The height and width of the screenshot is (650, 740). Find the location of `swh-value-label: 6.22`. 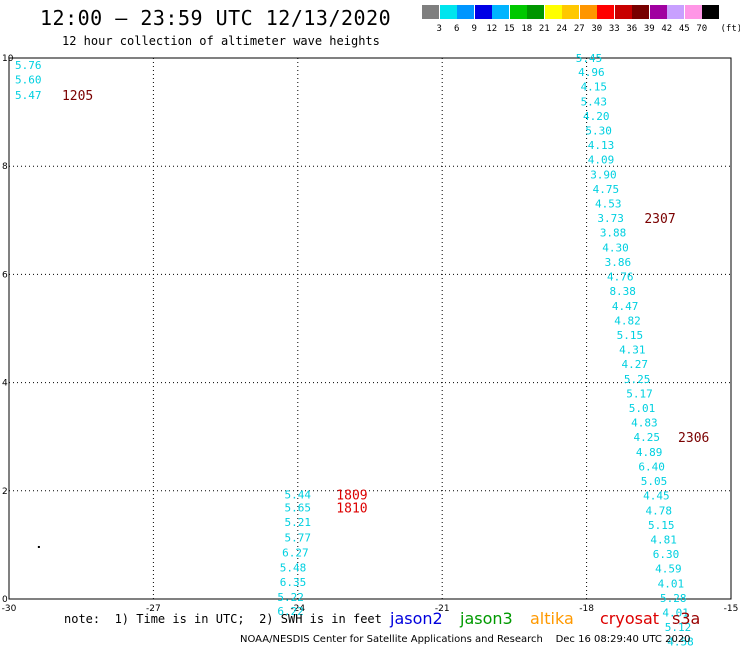

swh-value-label: 6.22 is located at coordinates (290, 611).